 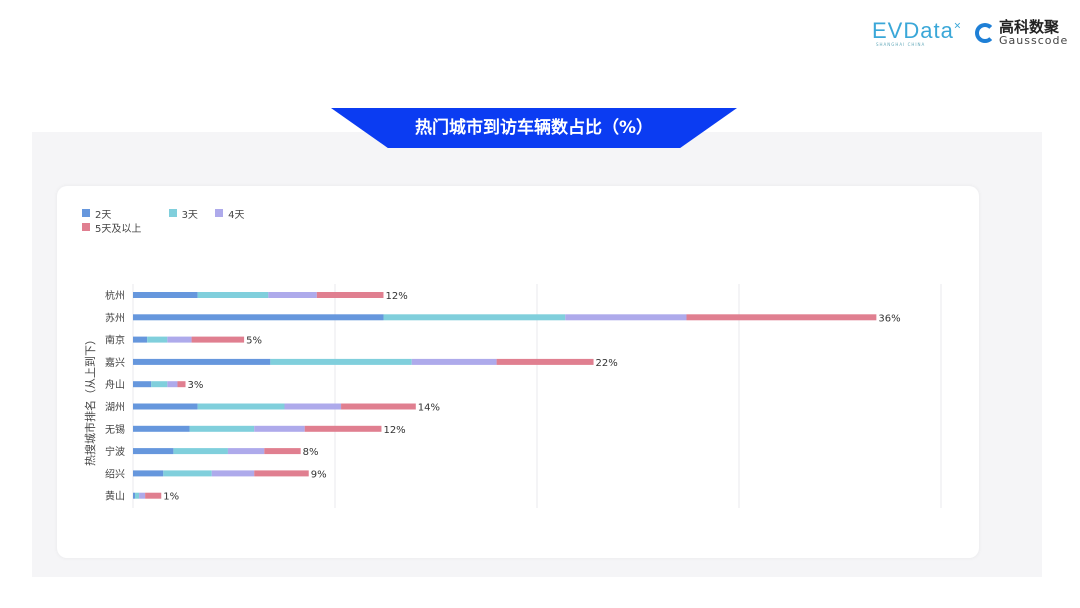 I want to click on total-label: 14%, so click(x=429, y=408).